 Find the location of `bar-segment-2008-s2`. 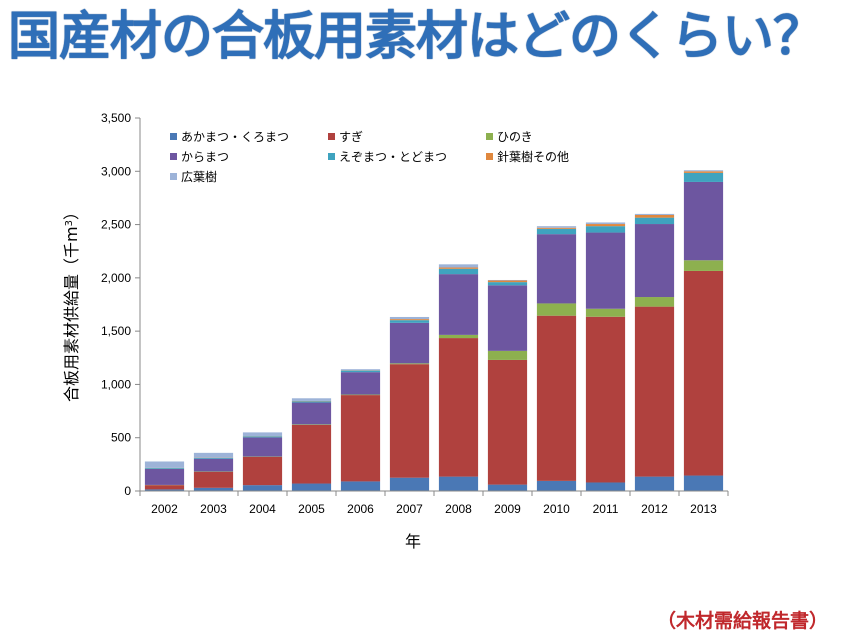

bar-segment-2008-s2 is located at coordinates (458, 336).